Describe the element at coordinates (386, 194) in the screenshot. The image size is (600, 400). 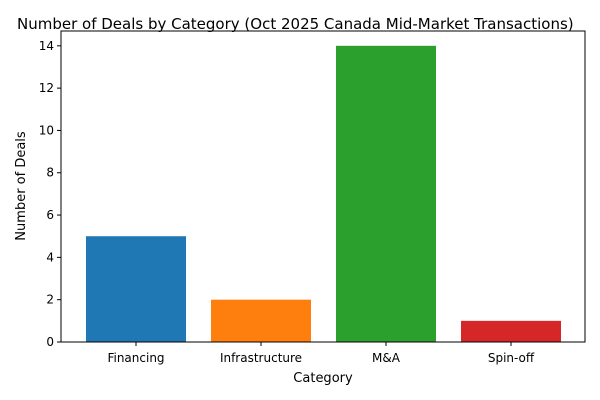
I see `bar-m-a` at that location.